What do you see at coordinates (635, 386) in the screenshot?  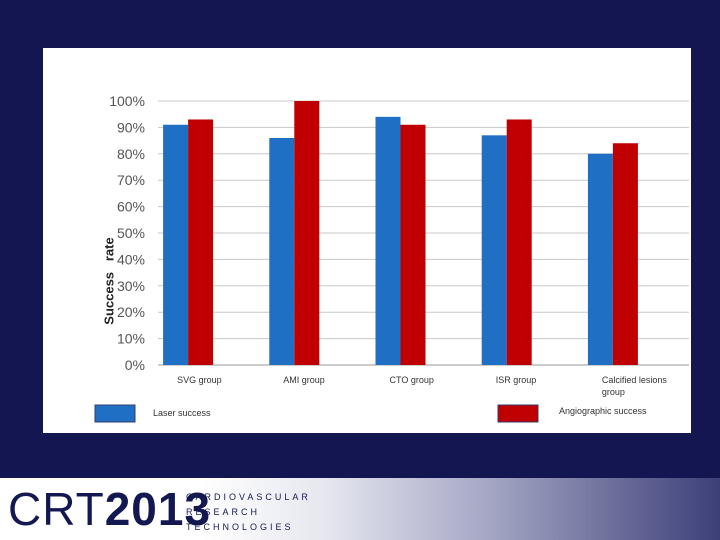 I see `x-tick-label: Calcified lesions group` at bounding box center [635, 386].